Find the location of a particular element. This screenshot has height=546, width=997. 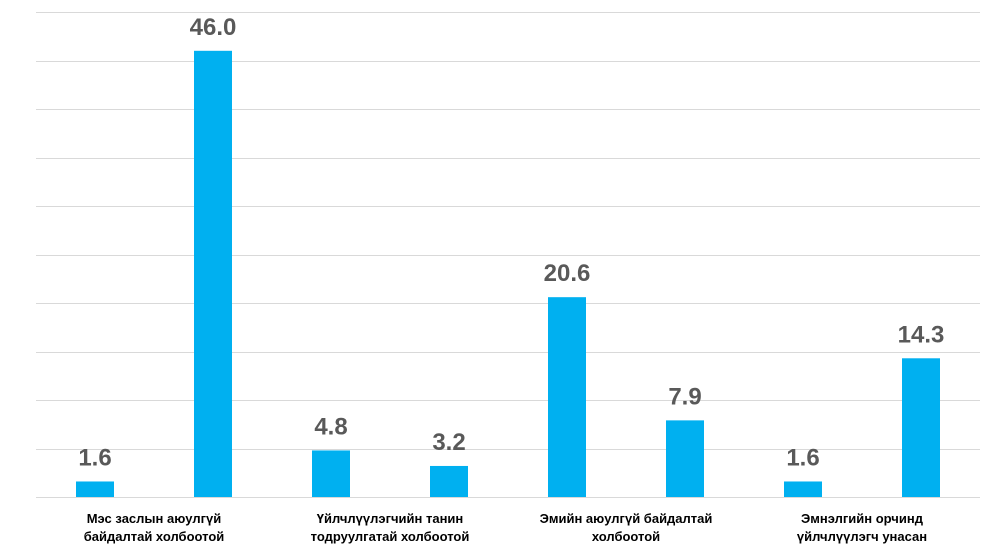

category-label-line: Мэс заслын аюулгүй is located at coordinates (154, 518).